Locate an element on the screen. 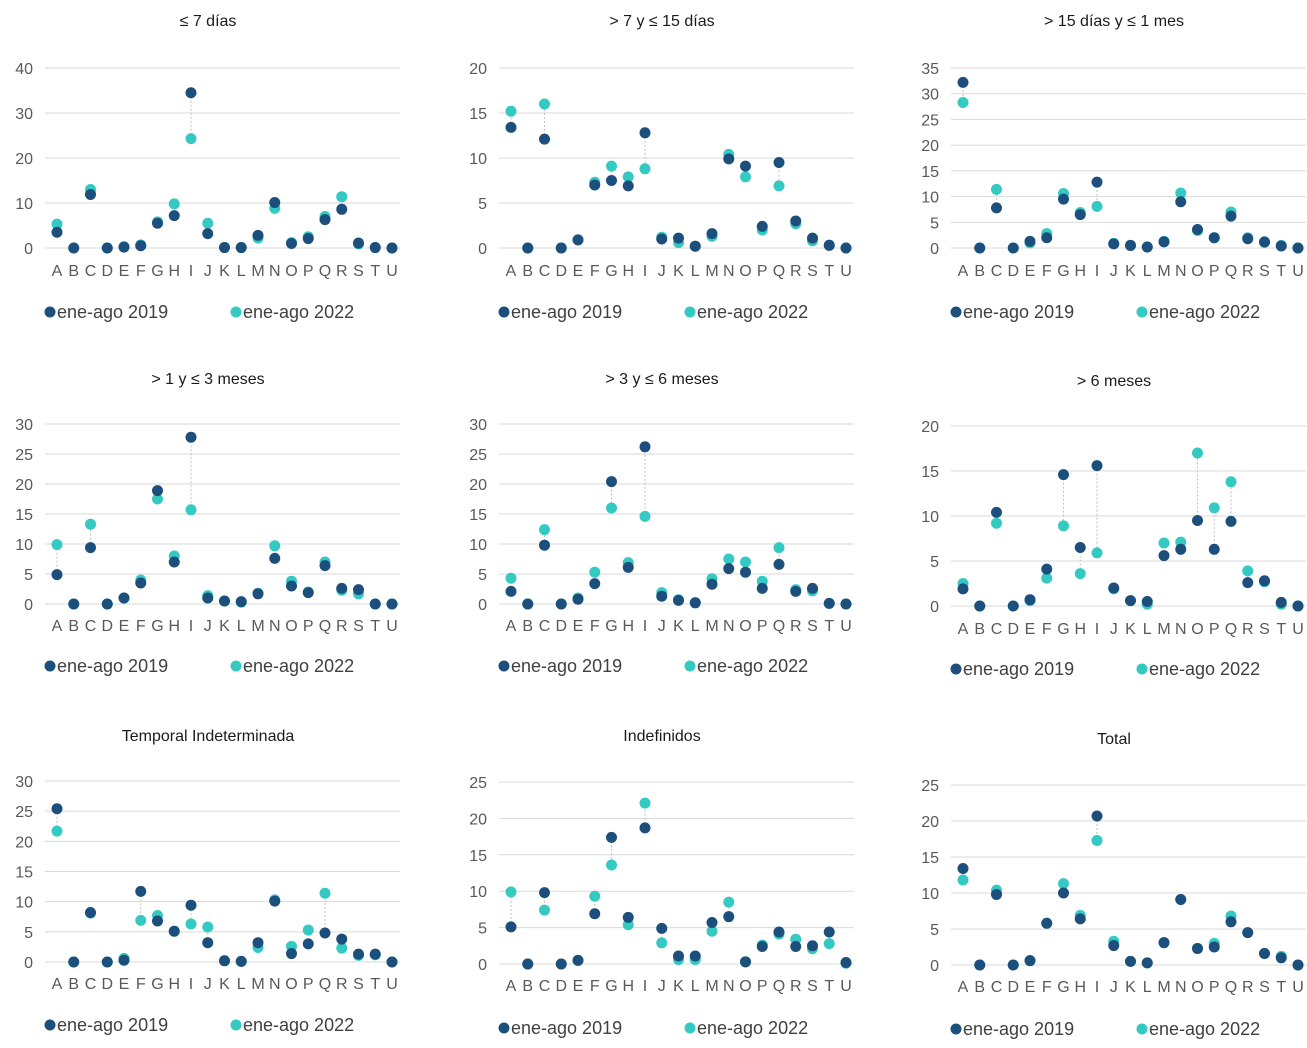 This screenshot has height=1048, width=1307. x-tick-label: D is located at coordinates (107, 271).